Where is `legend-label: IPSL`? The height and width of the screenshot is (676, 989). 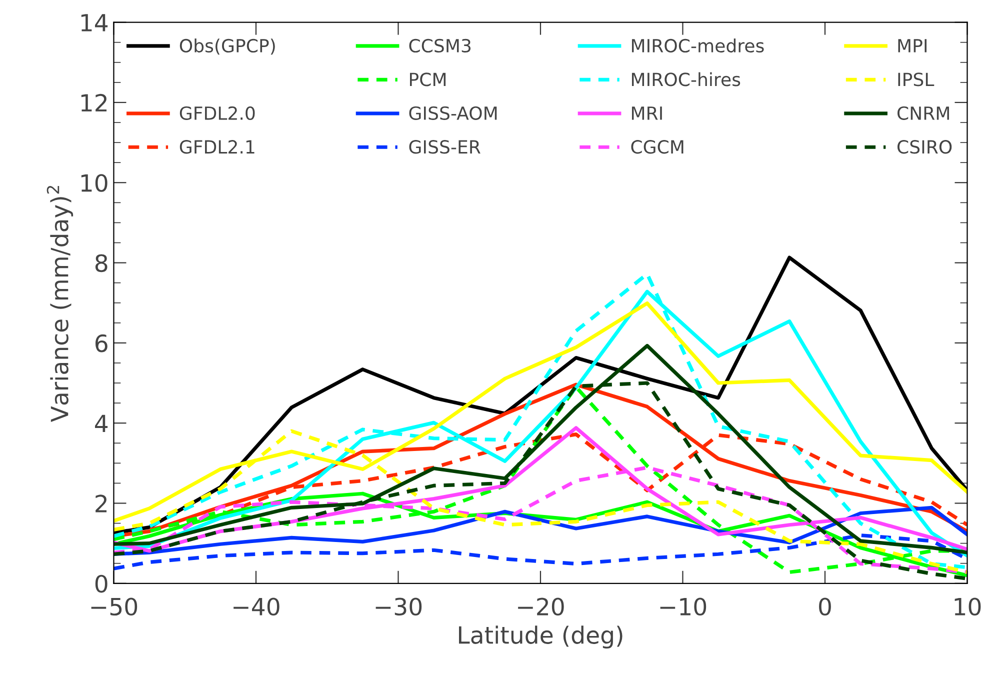
legend-label: IPSL is located at coordinates (916, 79).